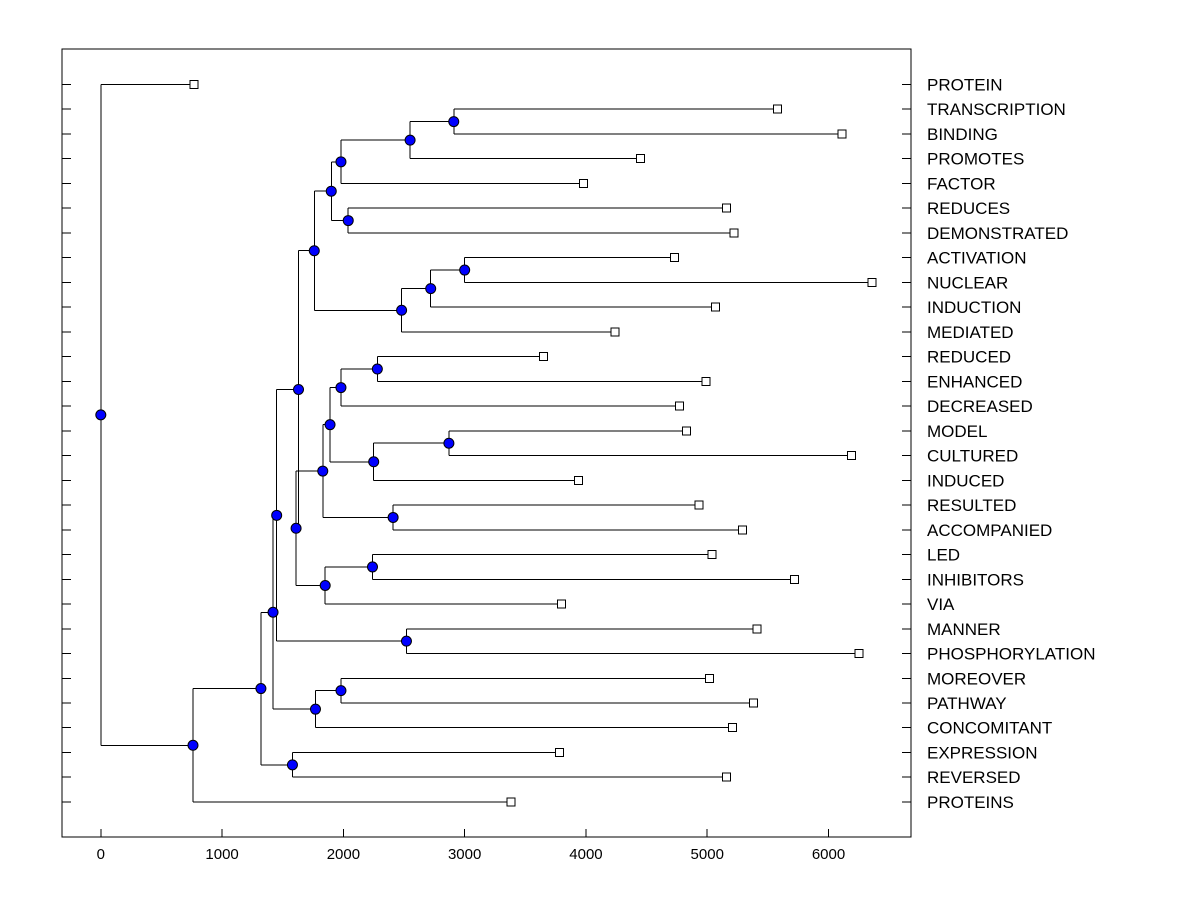  What do you see at coordinates (970, 802) in the screenshot?
I see `leaf-label: PROTEINS` at bounding box center [970, 802].